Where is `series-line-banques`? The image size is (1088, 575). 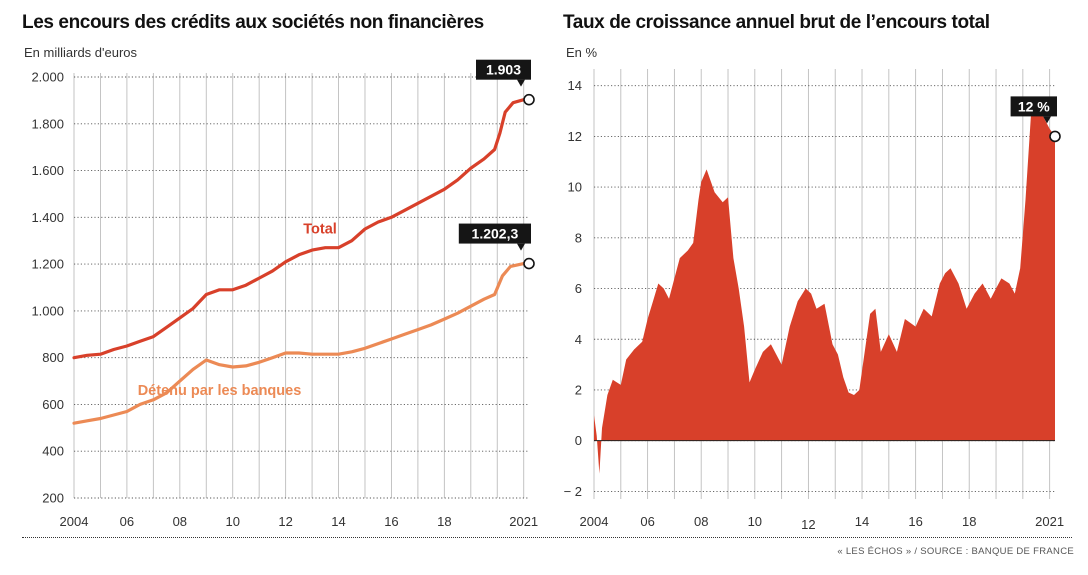
series-line-banques is located at coordinates (301, 343).